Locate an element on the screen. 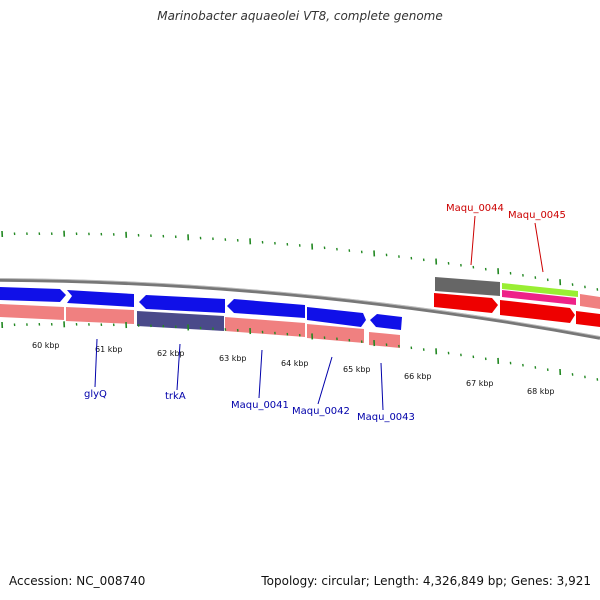 This screenshot has width=600, height=600. gene-right-grey-edge is located at coordinates (590, 301).